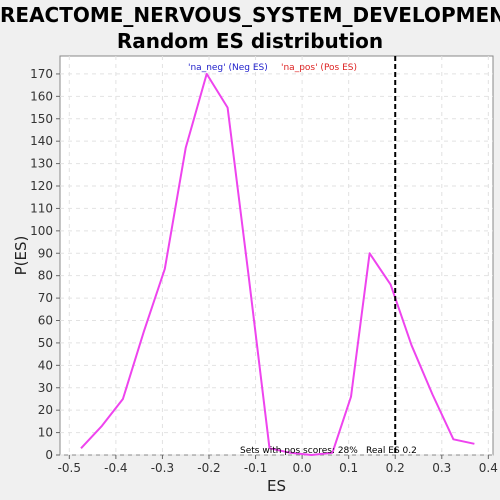  I want to click on legend: 'na_neg' (Neg ES) 'na_pos' (Pos ES), so click(272, 68).